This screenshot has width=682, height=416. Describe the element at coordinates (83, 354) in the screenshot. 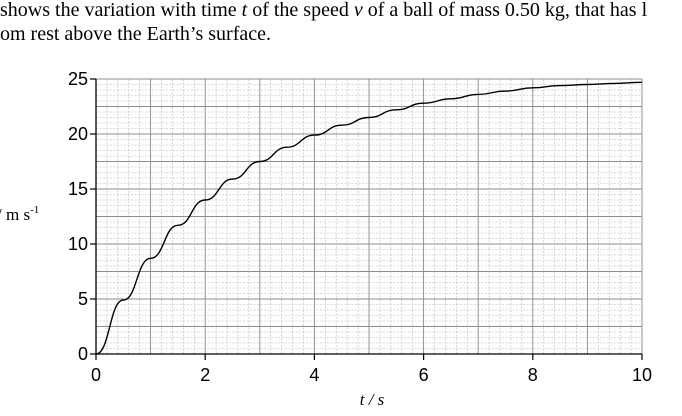

I see `y-tick-label: 0` at that location.